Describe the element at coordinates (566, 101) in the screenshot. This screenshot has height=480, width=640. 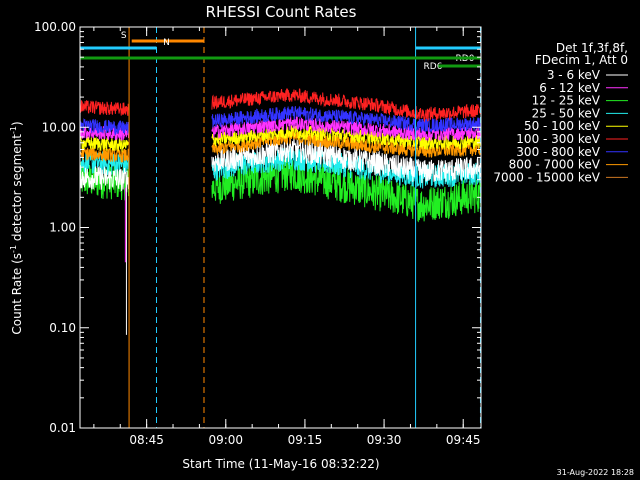
I see `legend-entry-label: 12 - 25 keV` at that location.